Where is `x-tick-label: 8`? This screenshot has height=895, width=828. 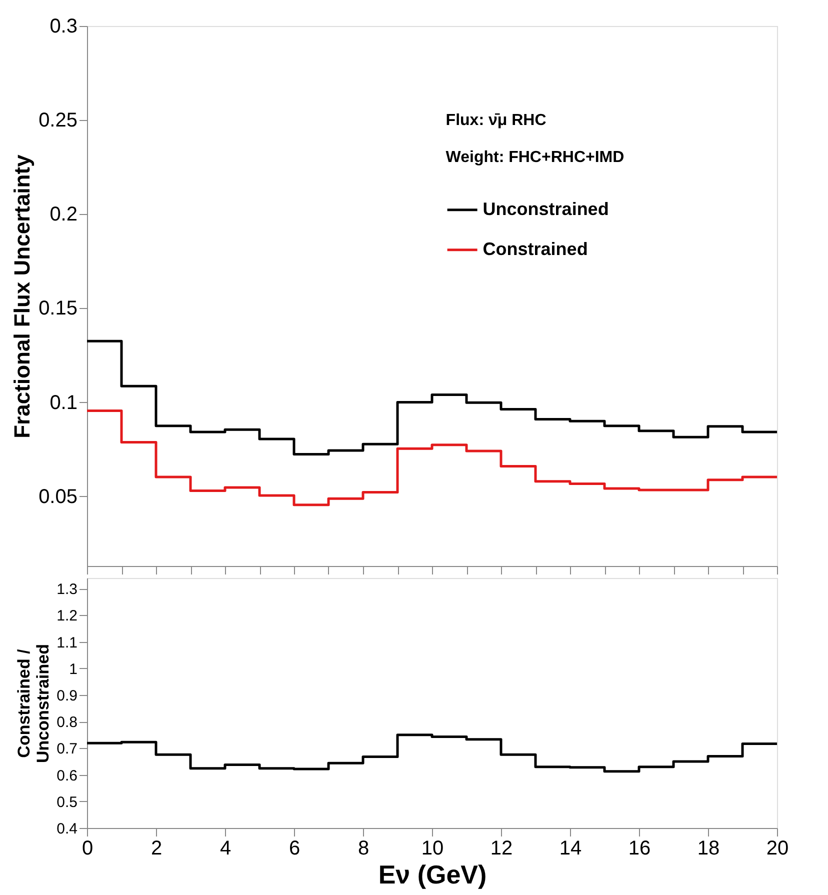 x-tick-label: 8 is located at coordinates (364, 849).